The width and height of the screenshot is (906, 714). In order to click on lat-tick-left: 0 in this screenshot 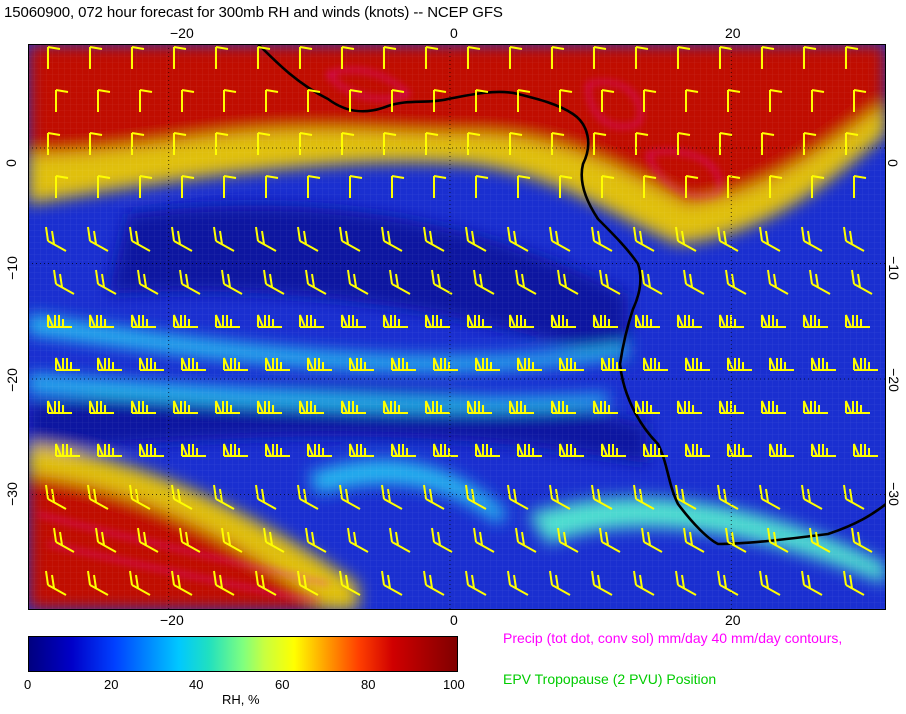, I will do `click(10, 163)`.